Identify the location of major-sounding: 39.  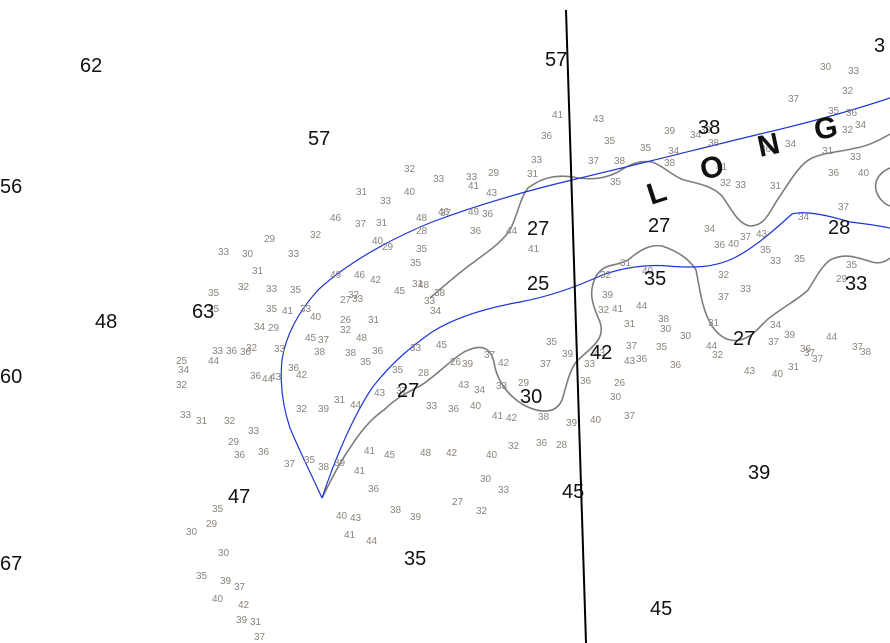
(759, 473).